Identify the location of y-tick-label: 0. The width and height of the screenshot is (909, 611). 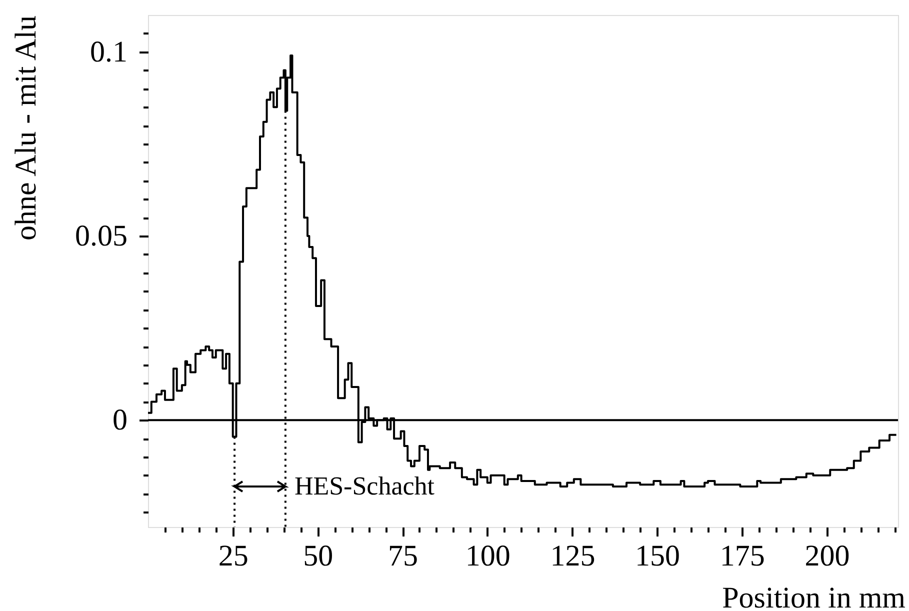
(120, 420).